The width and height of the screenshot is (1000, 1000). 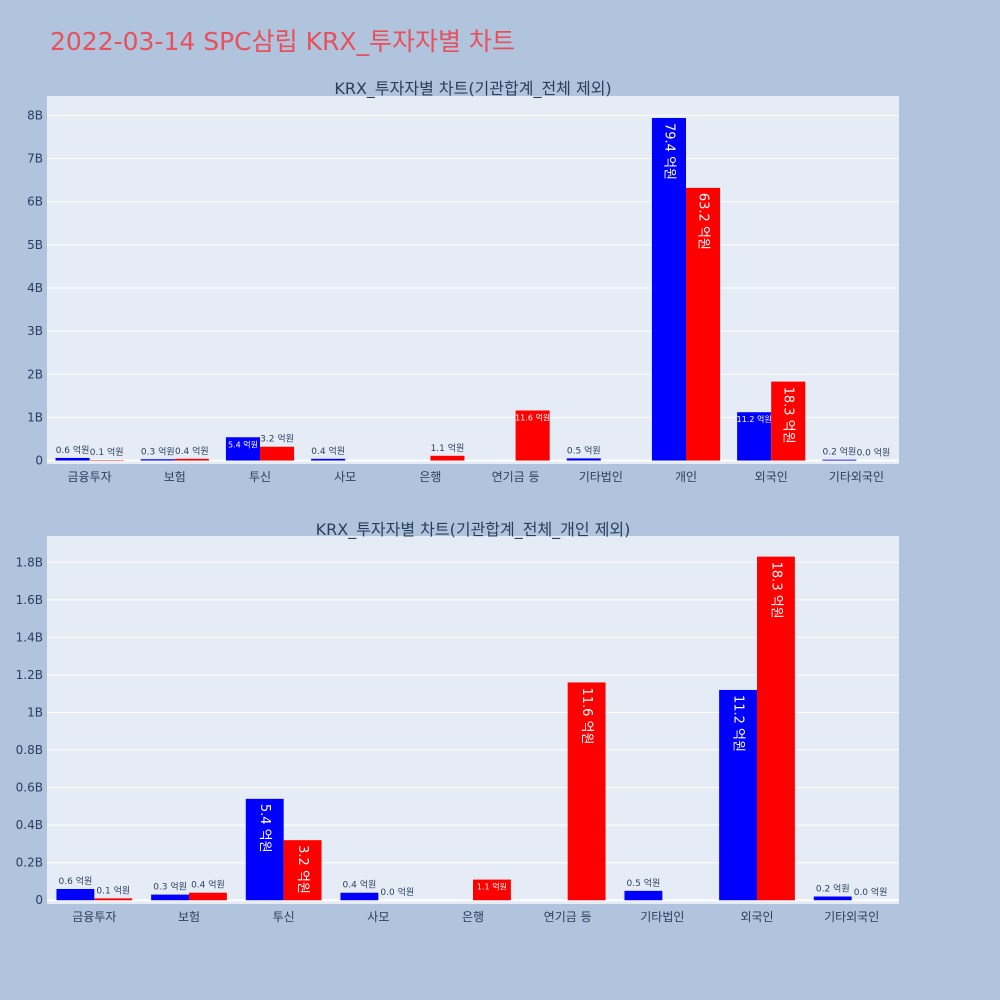 What do you see at coordinates (282, 41) in the screenshot?
I see `page-title: 2022-03-14 SPC삼립 KRX_투자자별 차트` at bounding box center [282, 41].